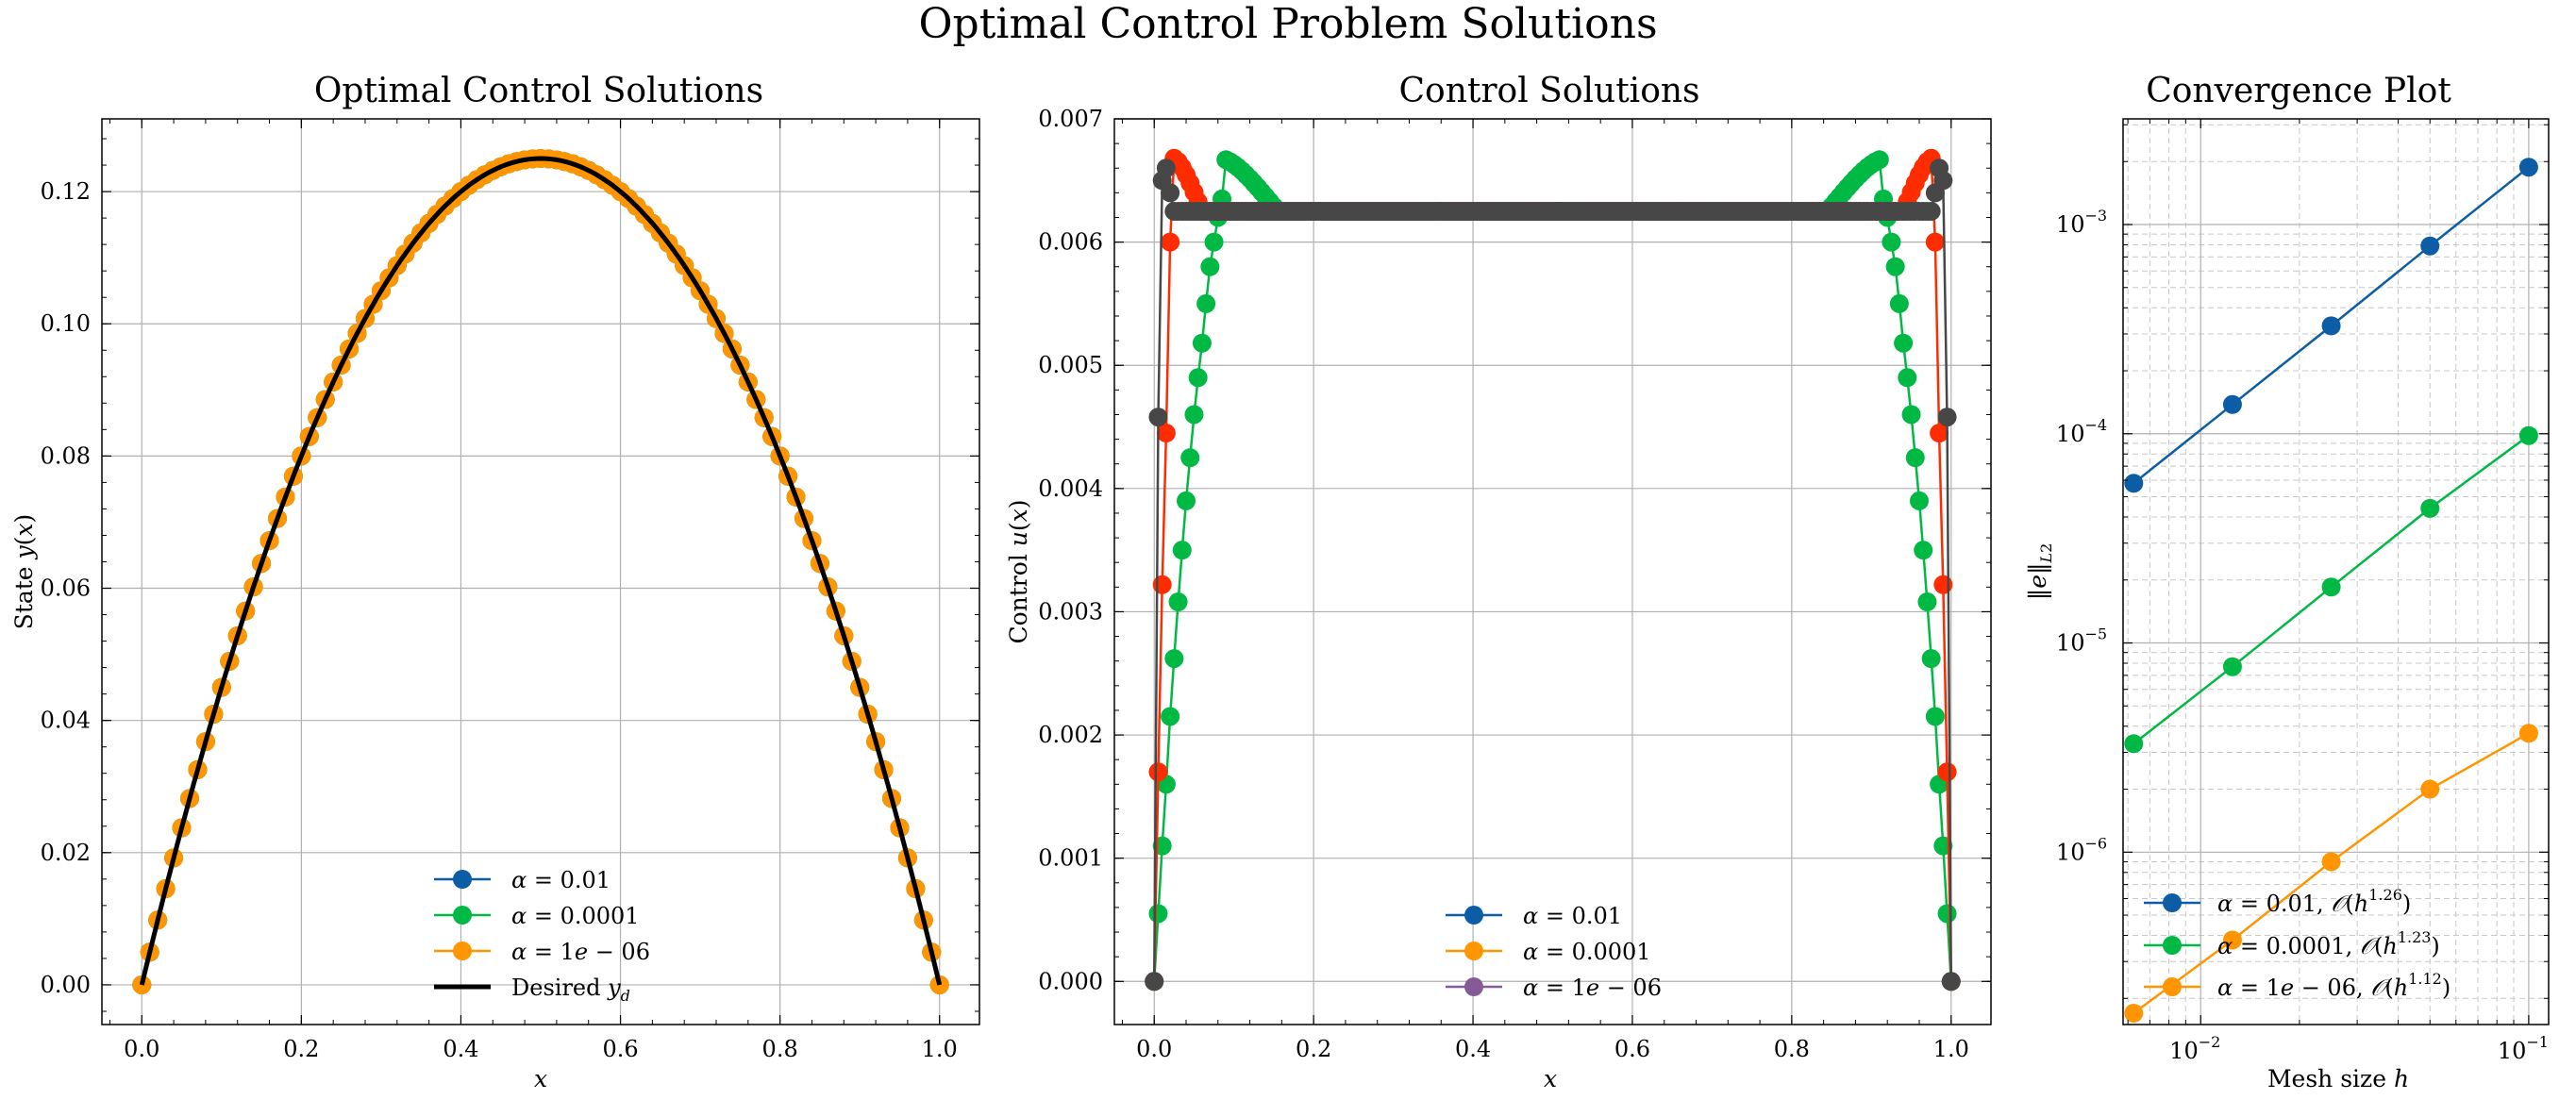  Describe the element at coordinates (1572, 916) in the screenshot. I see `legend-label: α = 0.01` at that location.